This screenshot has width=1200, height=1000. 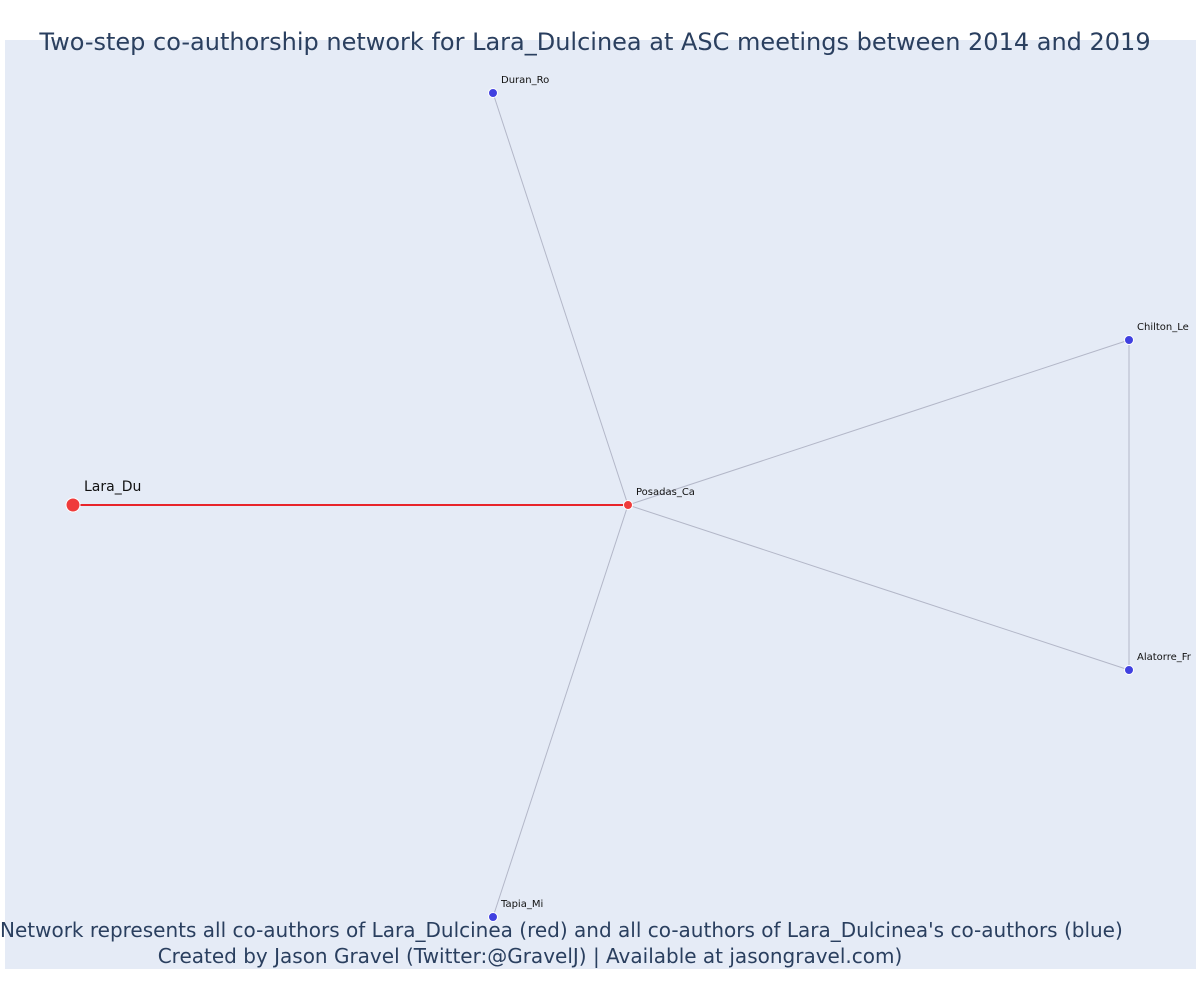 What do you see at coordinates (560, 299) in the screenshot?
I see `edge-posadas-duran` at bounding box center [560, 299].